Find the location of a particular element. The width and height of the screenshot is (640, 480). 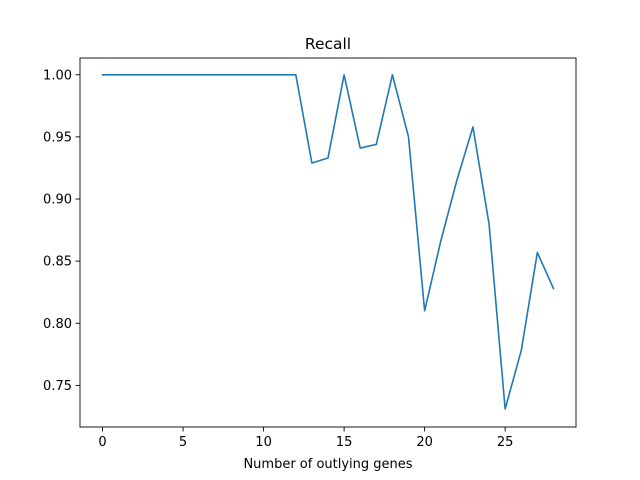

y-axis-ticks: 0.75 0.80 0.85 0.90 0.95 1.00 is located at coordinates (61, 231).